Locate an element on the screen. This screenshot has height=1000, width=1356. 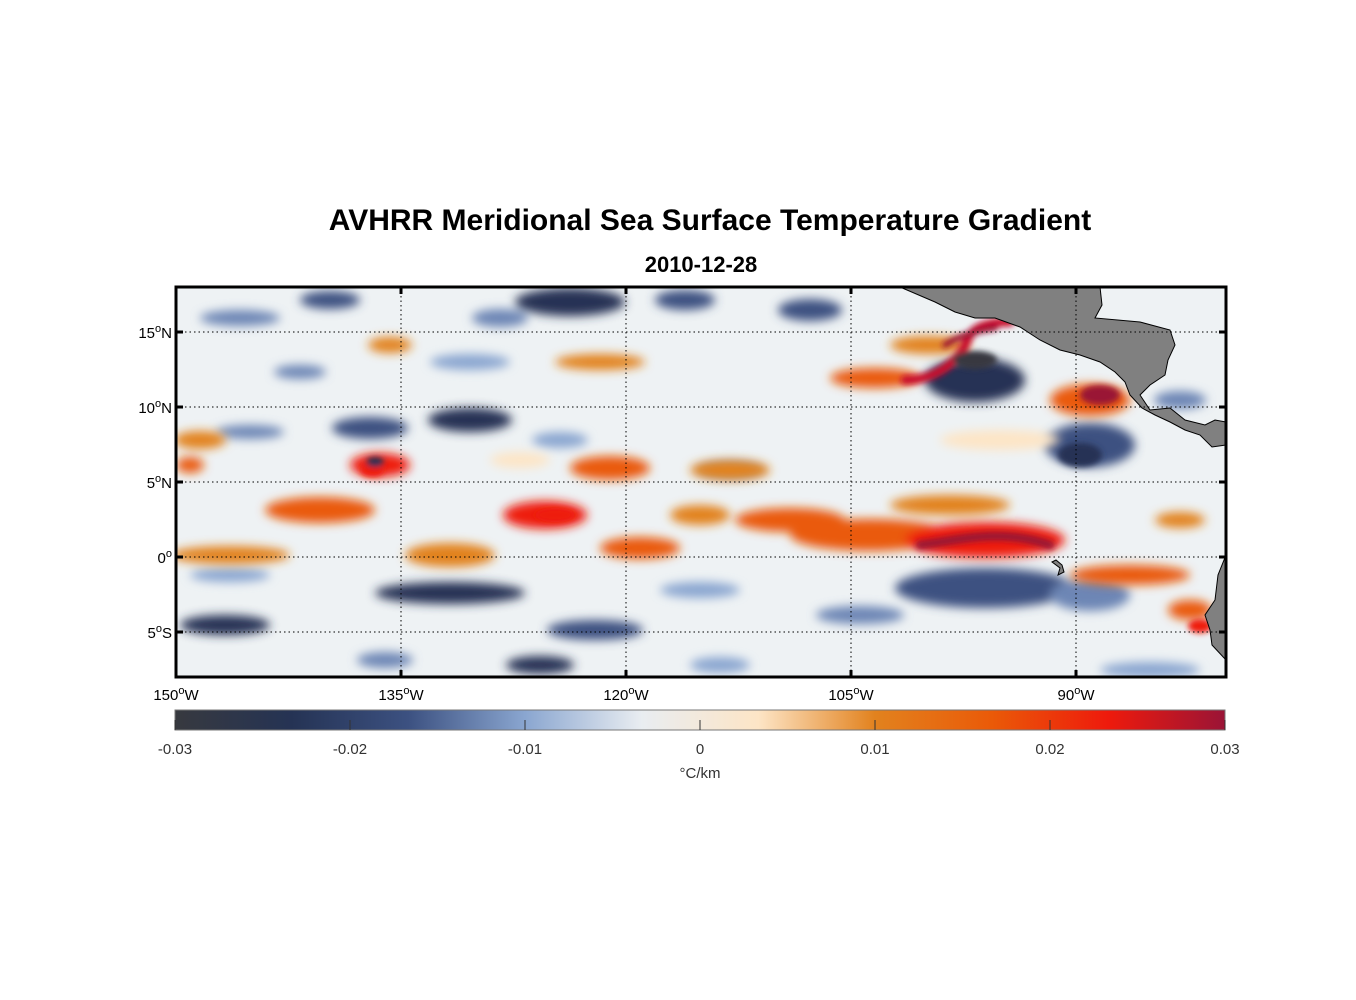
lon-tick-label: 135oW is located at coordinates (401, 694).